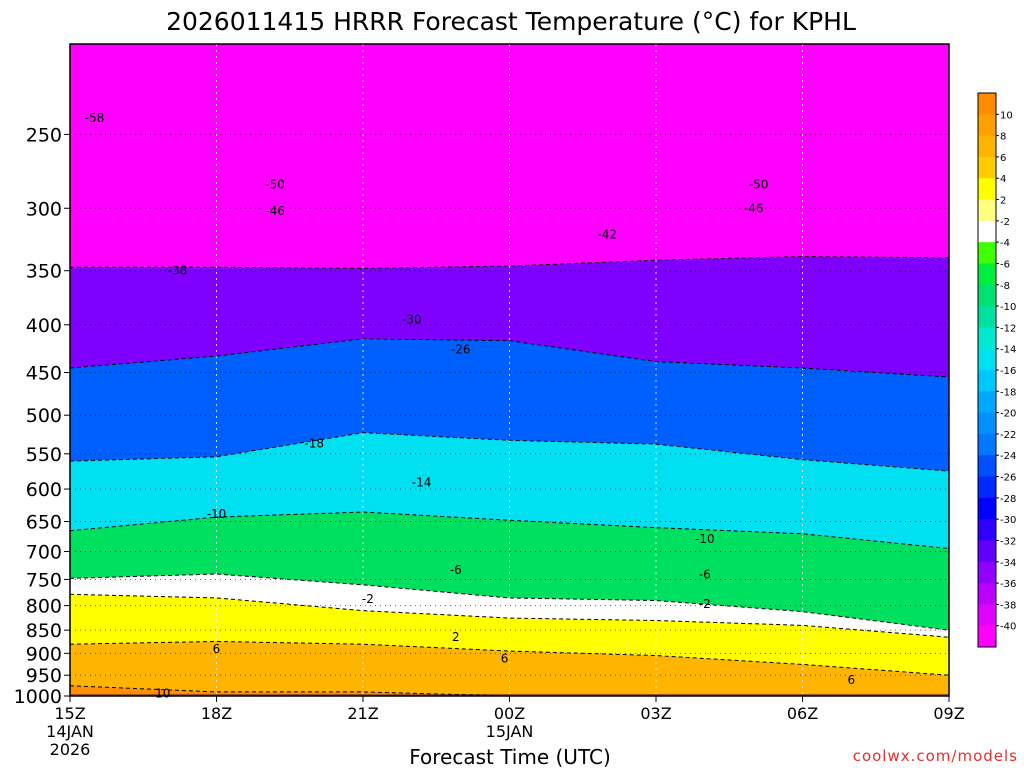 This screenshot has width=1024, height=768. I want to click on y-tick-label: 500, so click(44, 416).